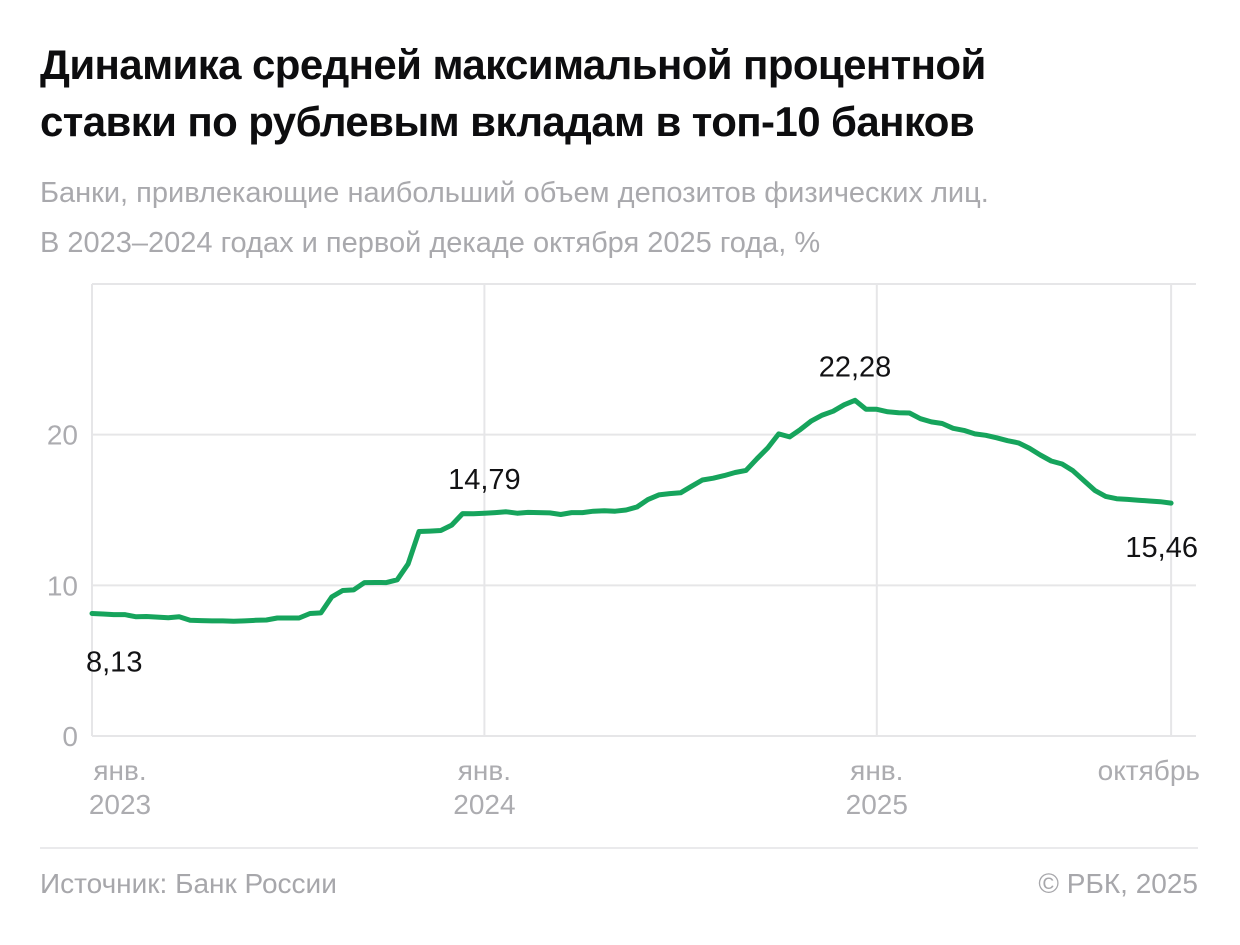 This screenshot has height=945, width=1240. I want to click on footer-divider, so click(619, 848).